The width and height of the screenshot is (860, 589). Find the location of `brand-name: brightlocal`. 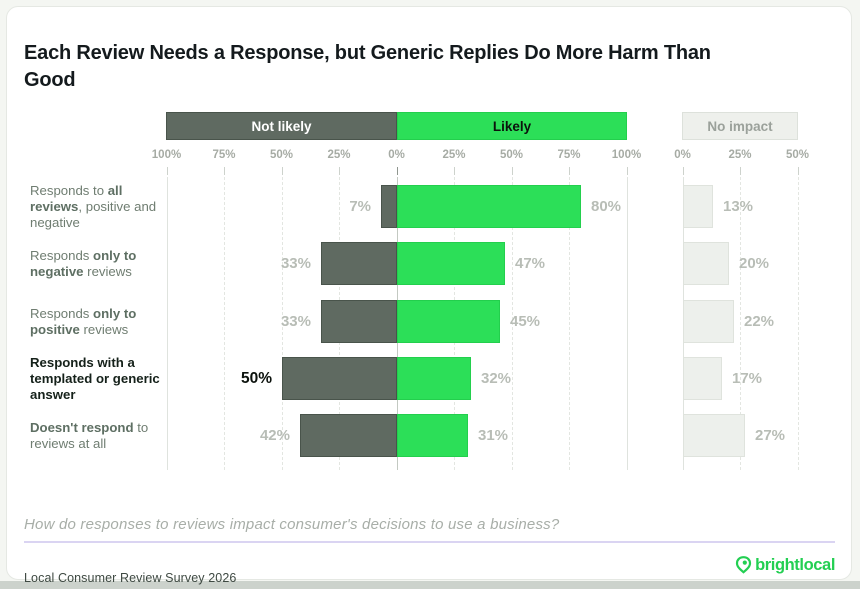

brand-name: brightlocal is located at coordinates (795, 564).